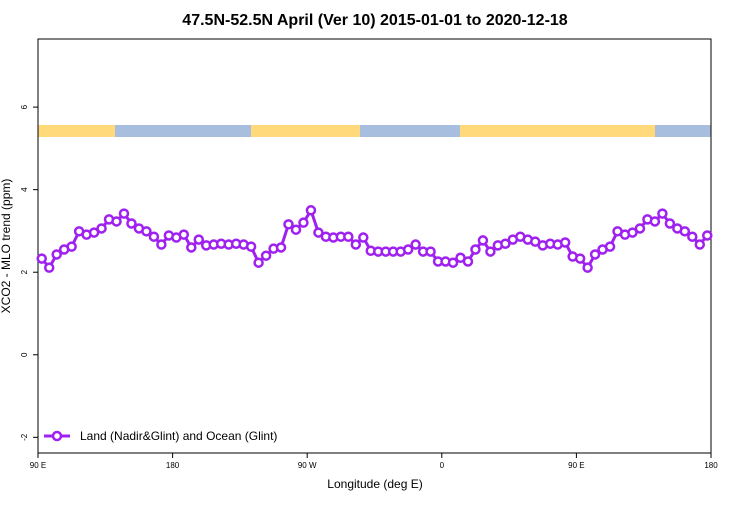 This screenshot has width=750, height=505. I want to click on y-tick-label: 4, so click(24, 189).